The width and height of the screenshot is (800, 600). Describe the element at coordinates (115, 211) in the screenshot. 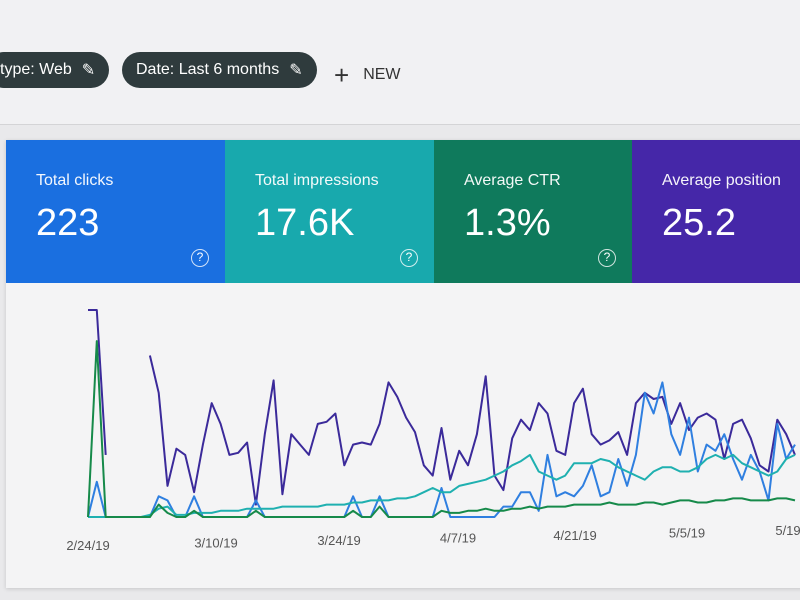

I see `card-total-clicks: Total clicks 223 ?` at that location.